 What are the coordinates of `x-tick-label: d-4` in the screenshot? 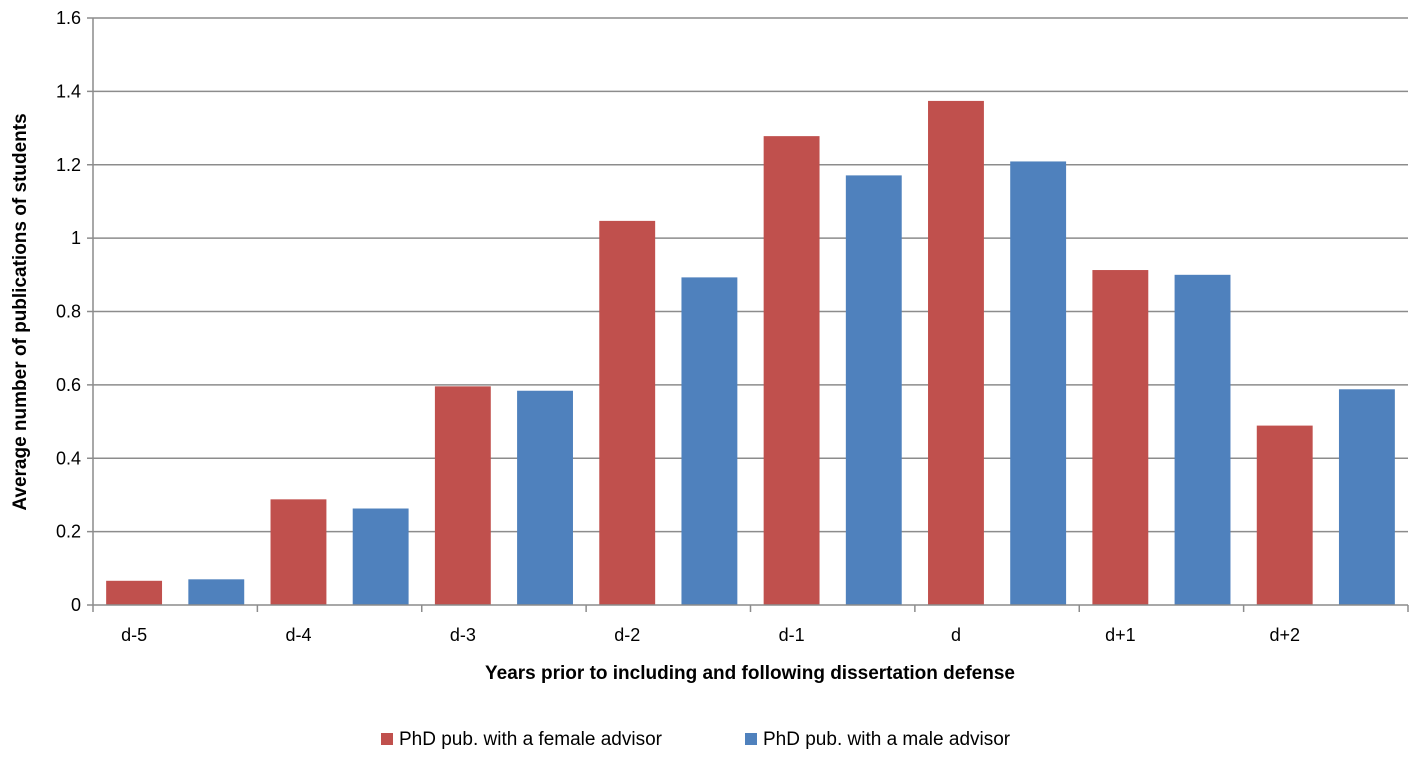 It's located at (298, 635).